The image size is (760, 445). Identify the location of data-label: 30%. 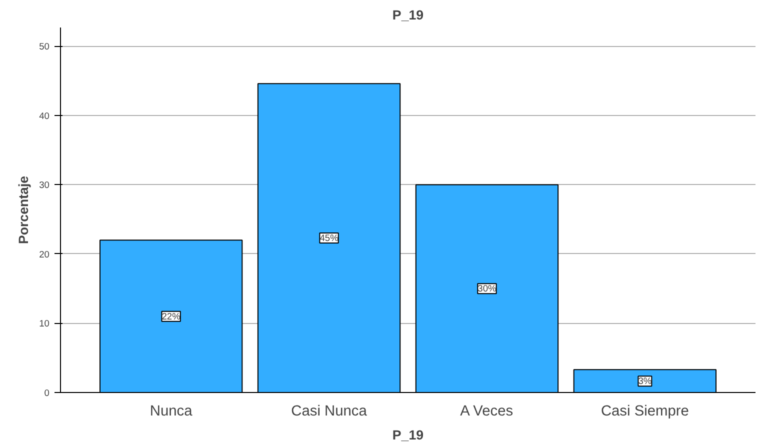
(487, 289).